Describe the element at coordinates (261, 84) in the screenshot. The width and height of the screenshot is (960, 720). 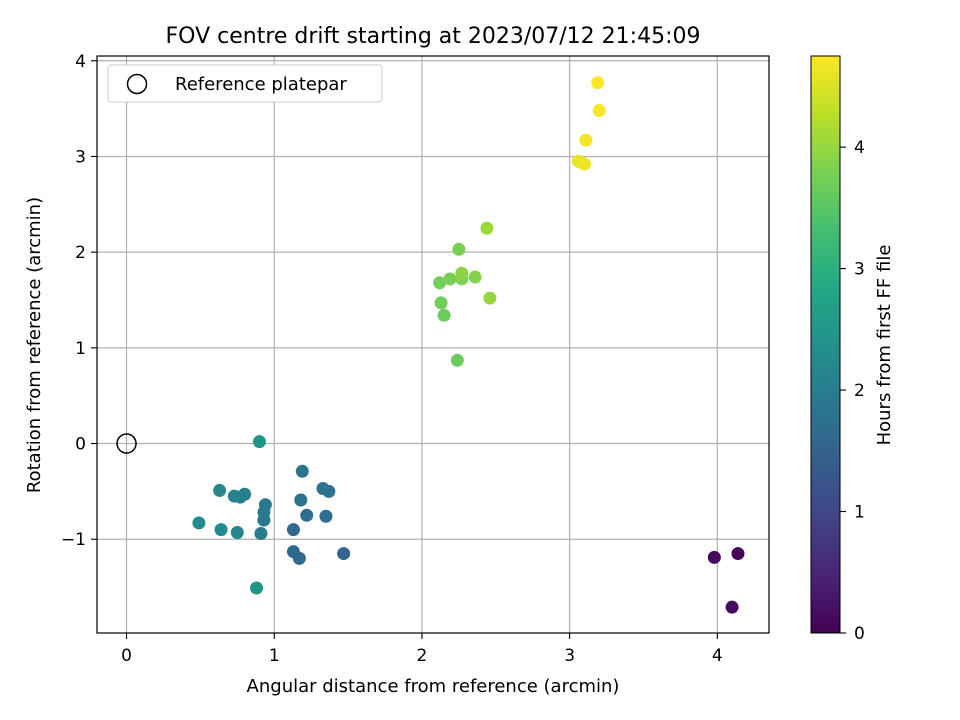
I see `legend-label-reference: Reference platepar` at that location.